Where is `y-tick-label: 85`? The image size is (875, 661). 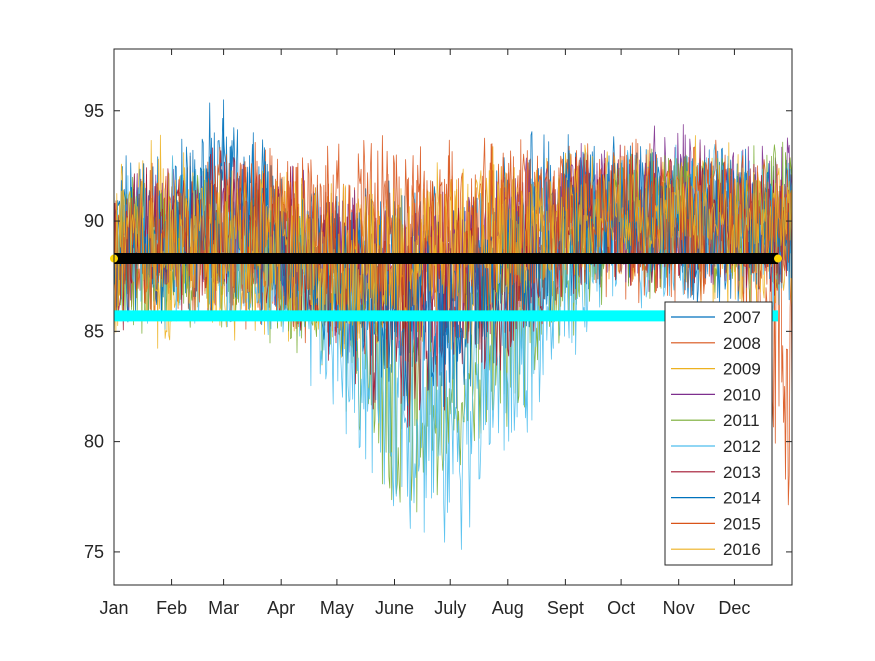 y-tick-label: 85 is located at coordinates (94, 331).